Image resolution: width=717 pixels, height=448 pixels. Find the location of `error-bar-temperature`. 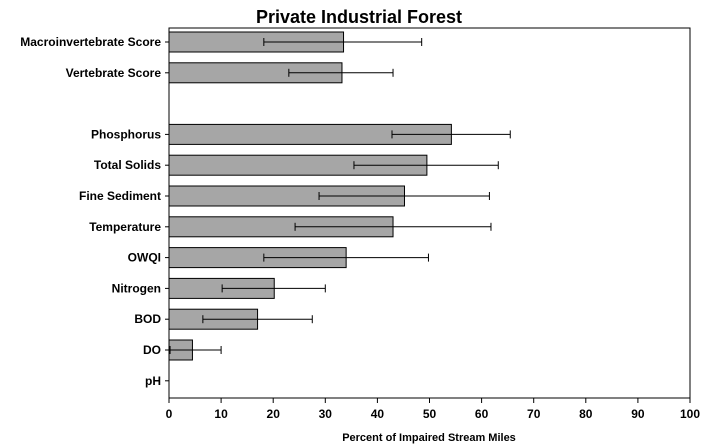

error-bar-temperature is located at coordinates (393, 226).